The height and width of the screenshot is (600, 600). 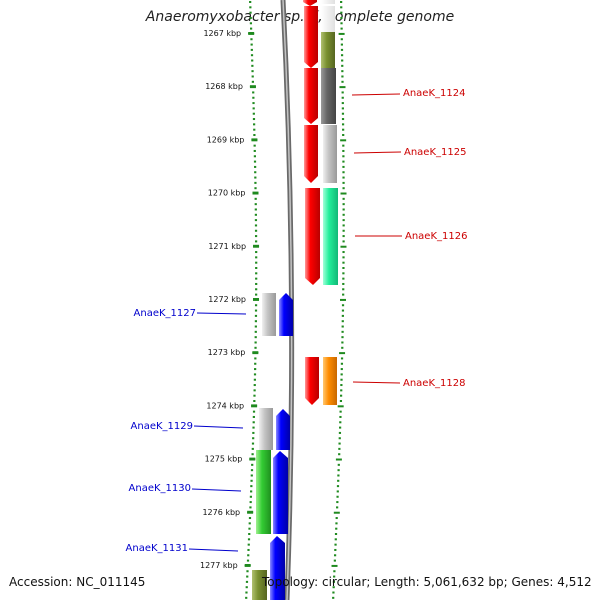 What do you see at coordinates (165, 313) in the screenshot?
I see `gene-label-anaek-1127: AnaeK_1127` at bounding box center [165, 313].